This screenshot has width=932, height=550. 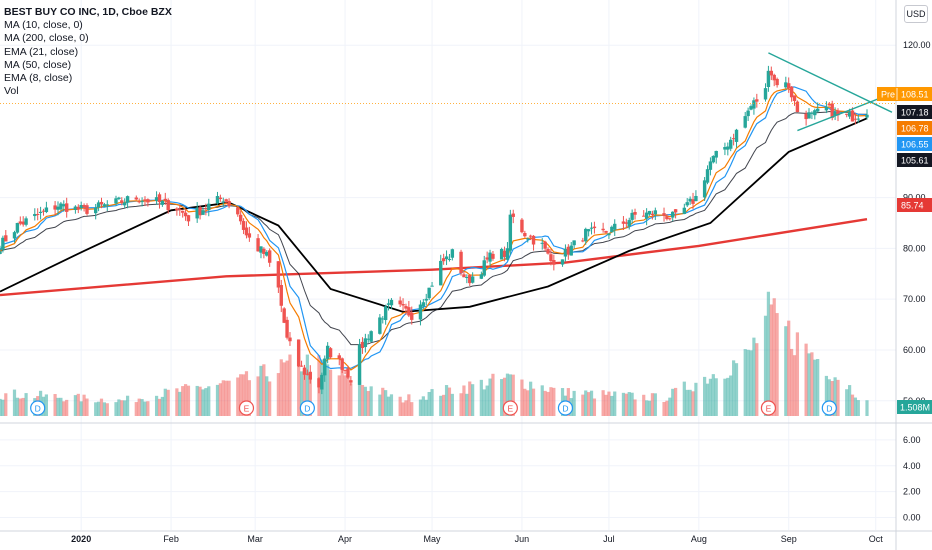 What do you see at coordinates (38, 78) in the screenshot?
I see `study-ema8: EMA (8, close)` at bounding box center [38, 78].